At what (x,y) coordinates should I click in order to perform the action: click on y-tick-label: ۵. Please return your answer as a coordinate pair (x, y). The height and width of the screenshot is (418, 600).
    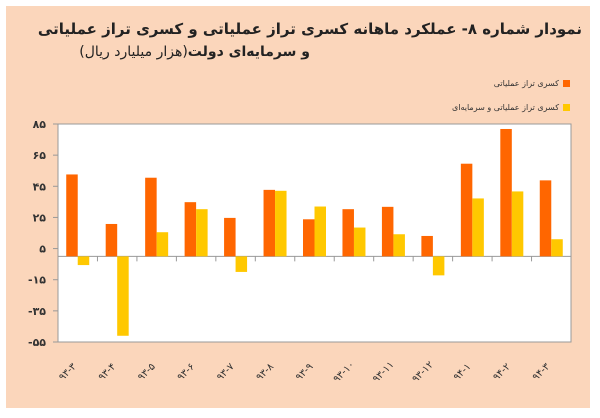
    Looking at the image, I should click on (42, 249).